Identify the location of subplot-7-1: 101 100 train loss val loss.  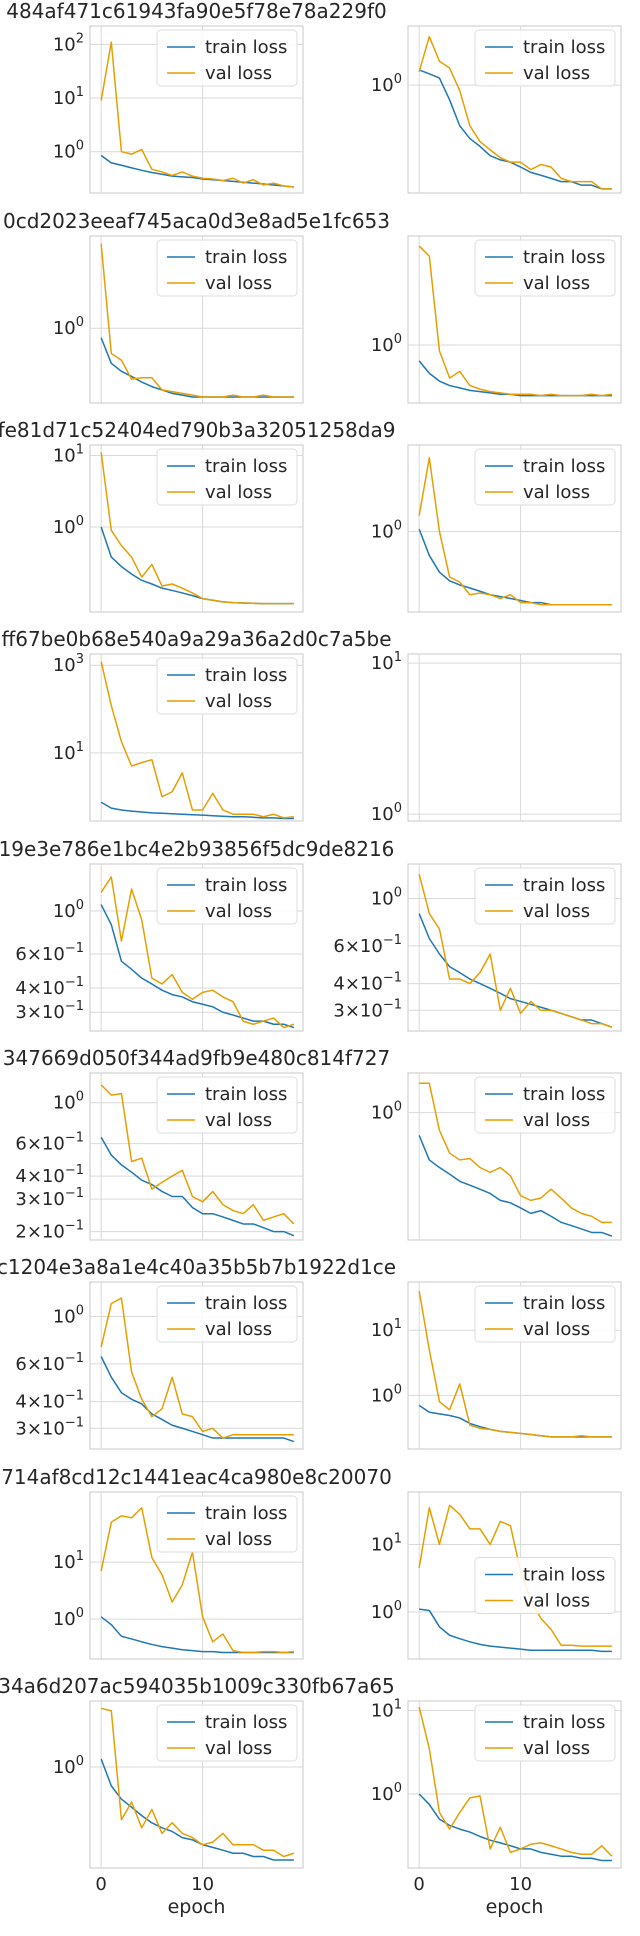
(496, 1575).